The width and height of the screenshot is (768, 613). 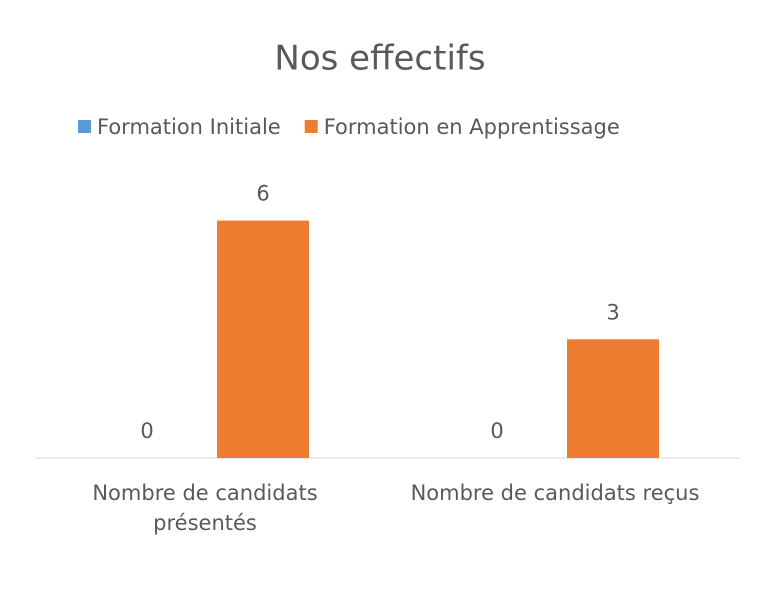 What do you see at coordinates (472, 127) in the screenshot?
I see `legend-label: Formation en Apprentissage` at bounding box center [472, 127].